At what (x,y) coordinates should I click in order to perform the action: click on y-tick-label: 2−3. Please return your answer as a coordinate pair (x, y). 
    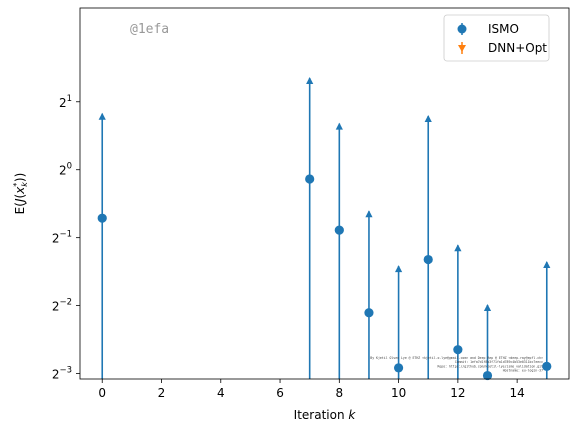
    Looking at the image, I should click on (62, 374).